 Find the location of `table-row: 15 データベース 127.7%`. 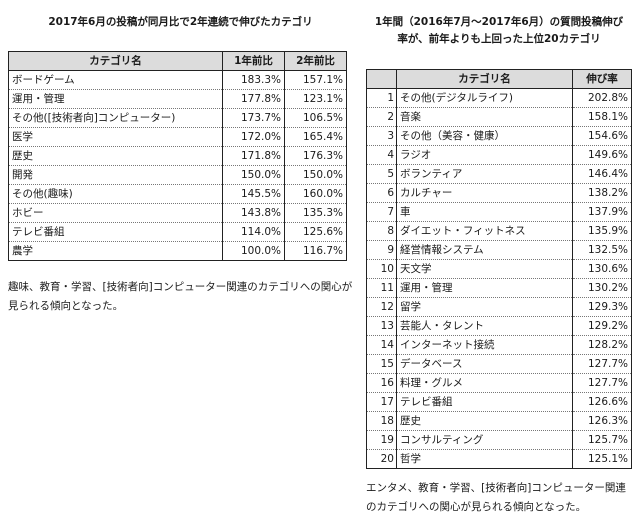

table-row: 15 データベース 127.7% is located at coordinates (499, 364).